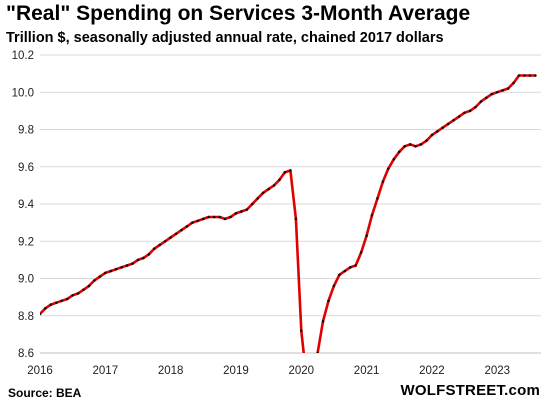 Image resolution: width=550 pixels, height=410 pixels. What do you see at coordinates (26, 168) in the screenshot?
I see `y-tick-label: 9.6` at bounding box center [26, 168].